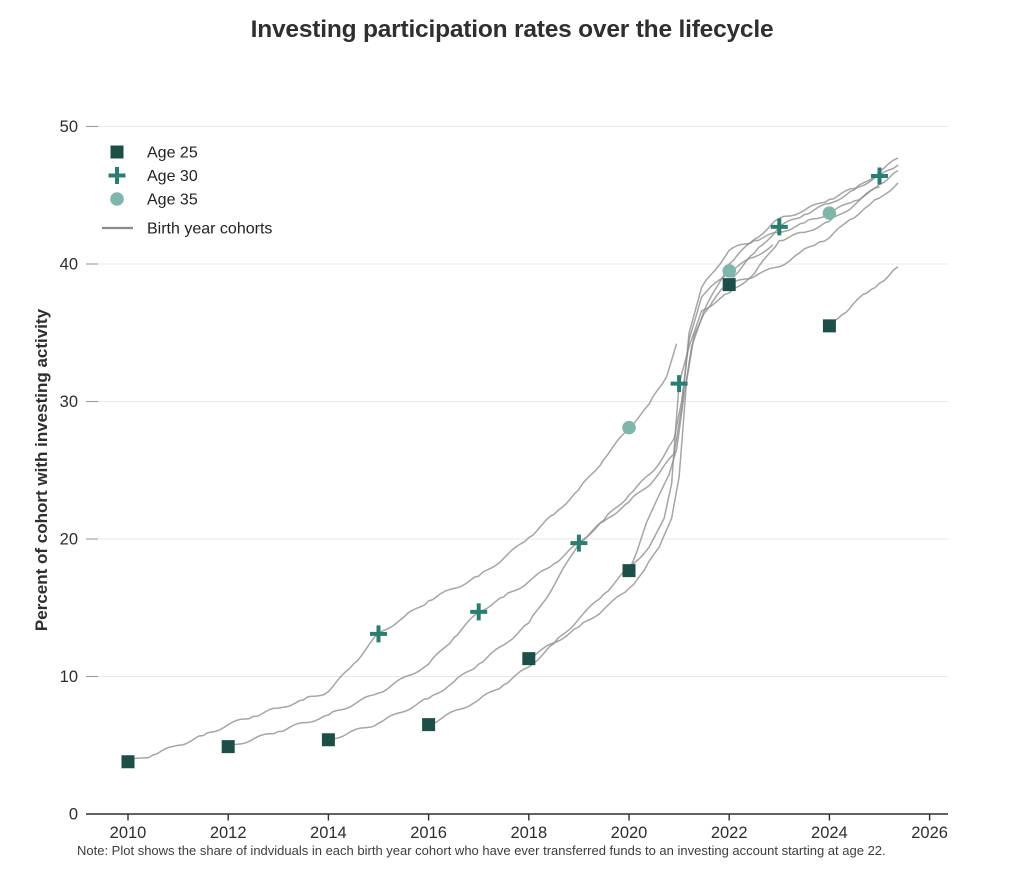 The image size is (1024, 889). What do you see at coordinates (428, 833) in the screenshot?
I see `x-tick-label: 2016` at bounding box center [428, 833].